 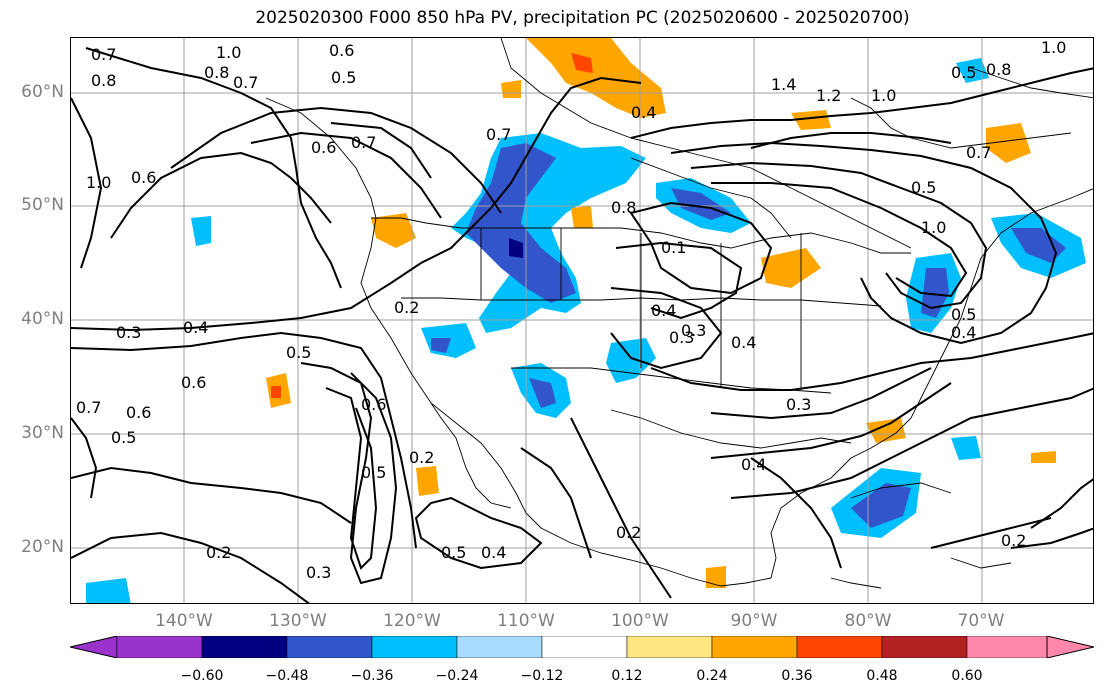 What do you see at coordinates (640, 621) in the screenshot?
I see `lon-label-100w: 100°W` at bounding box center [640, 621].